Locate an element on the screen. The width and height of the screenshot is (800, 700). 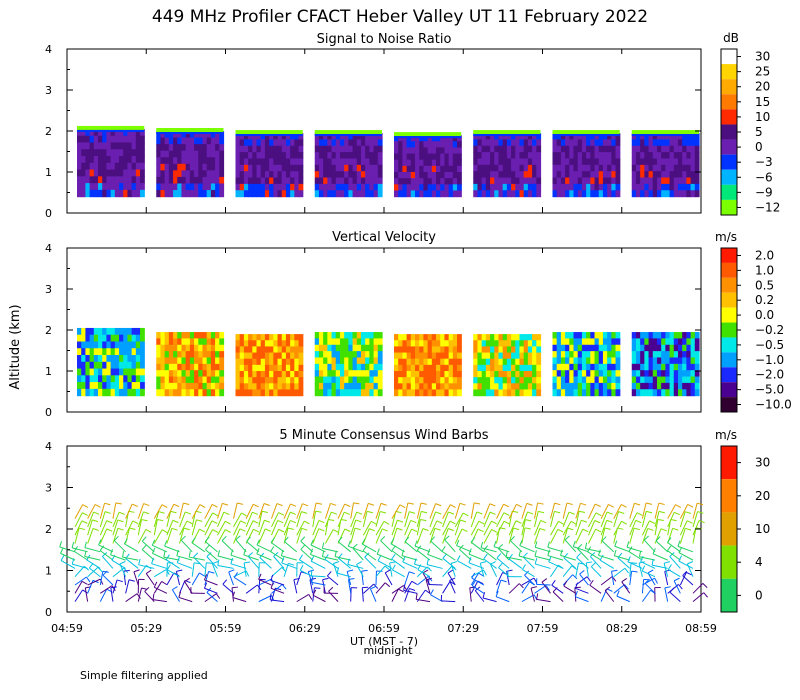
colorbar-swatch is located at coordinates (729, 192).